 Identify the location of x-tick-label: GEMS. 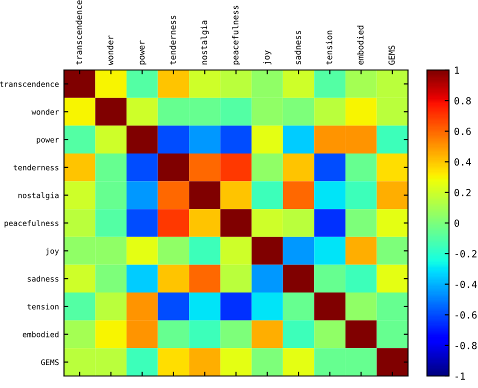
(391, 55).